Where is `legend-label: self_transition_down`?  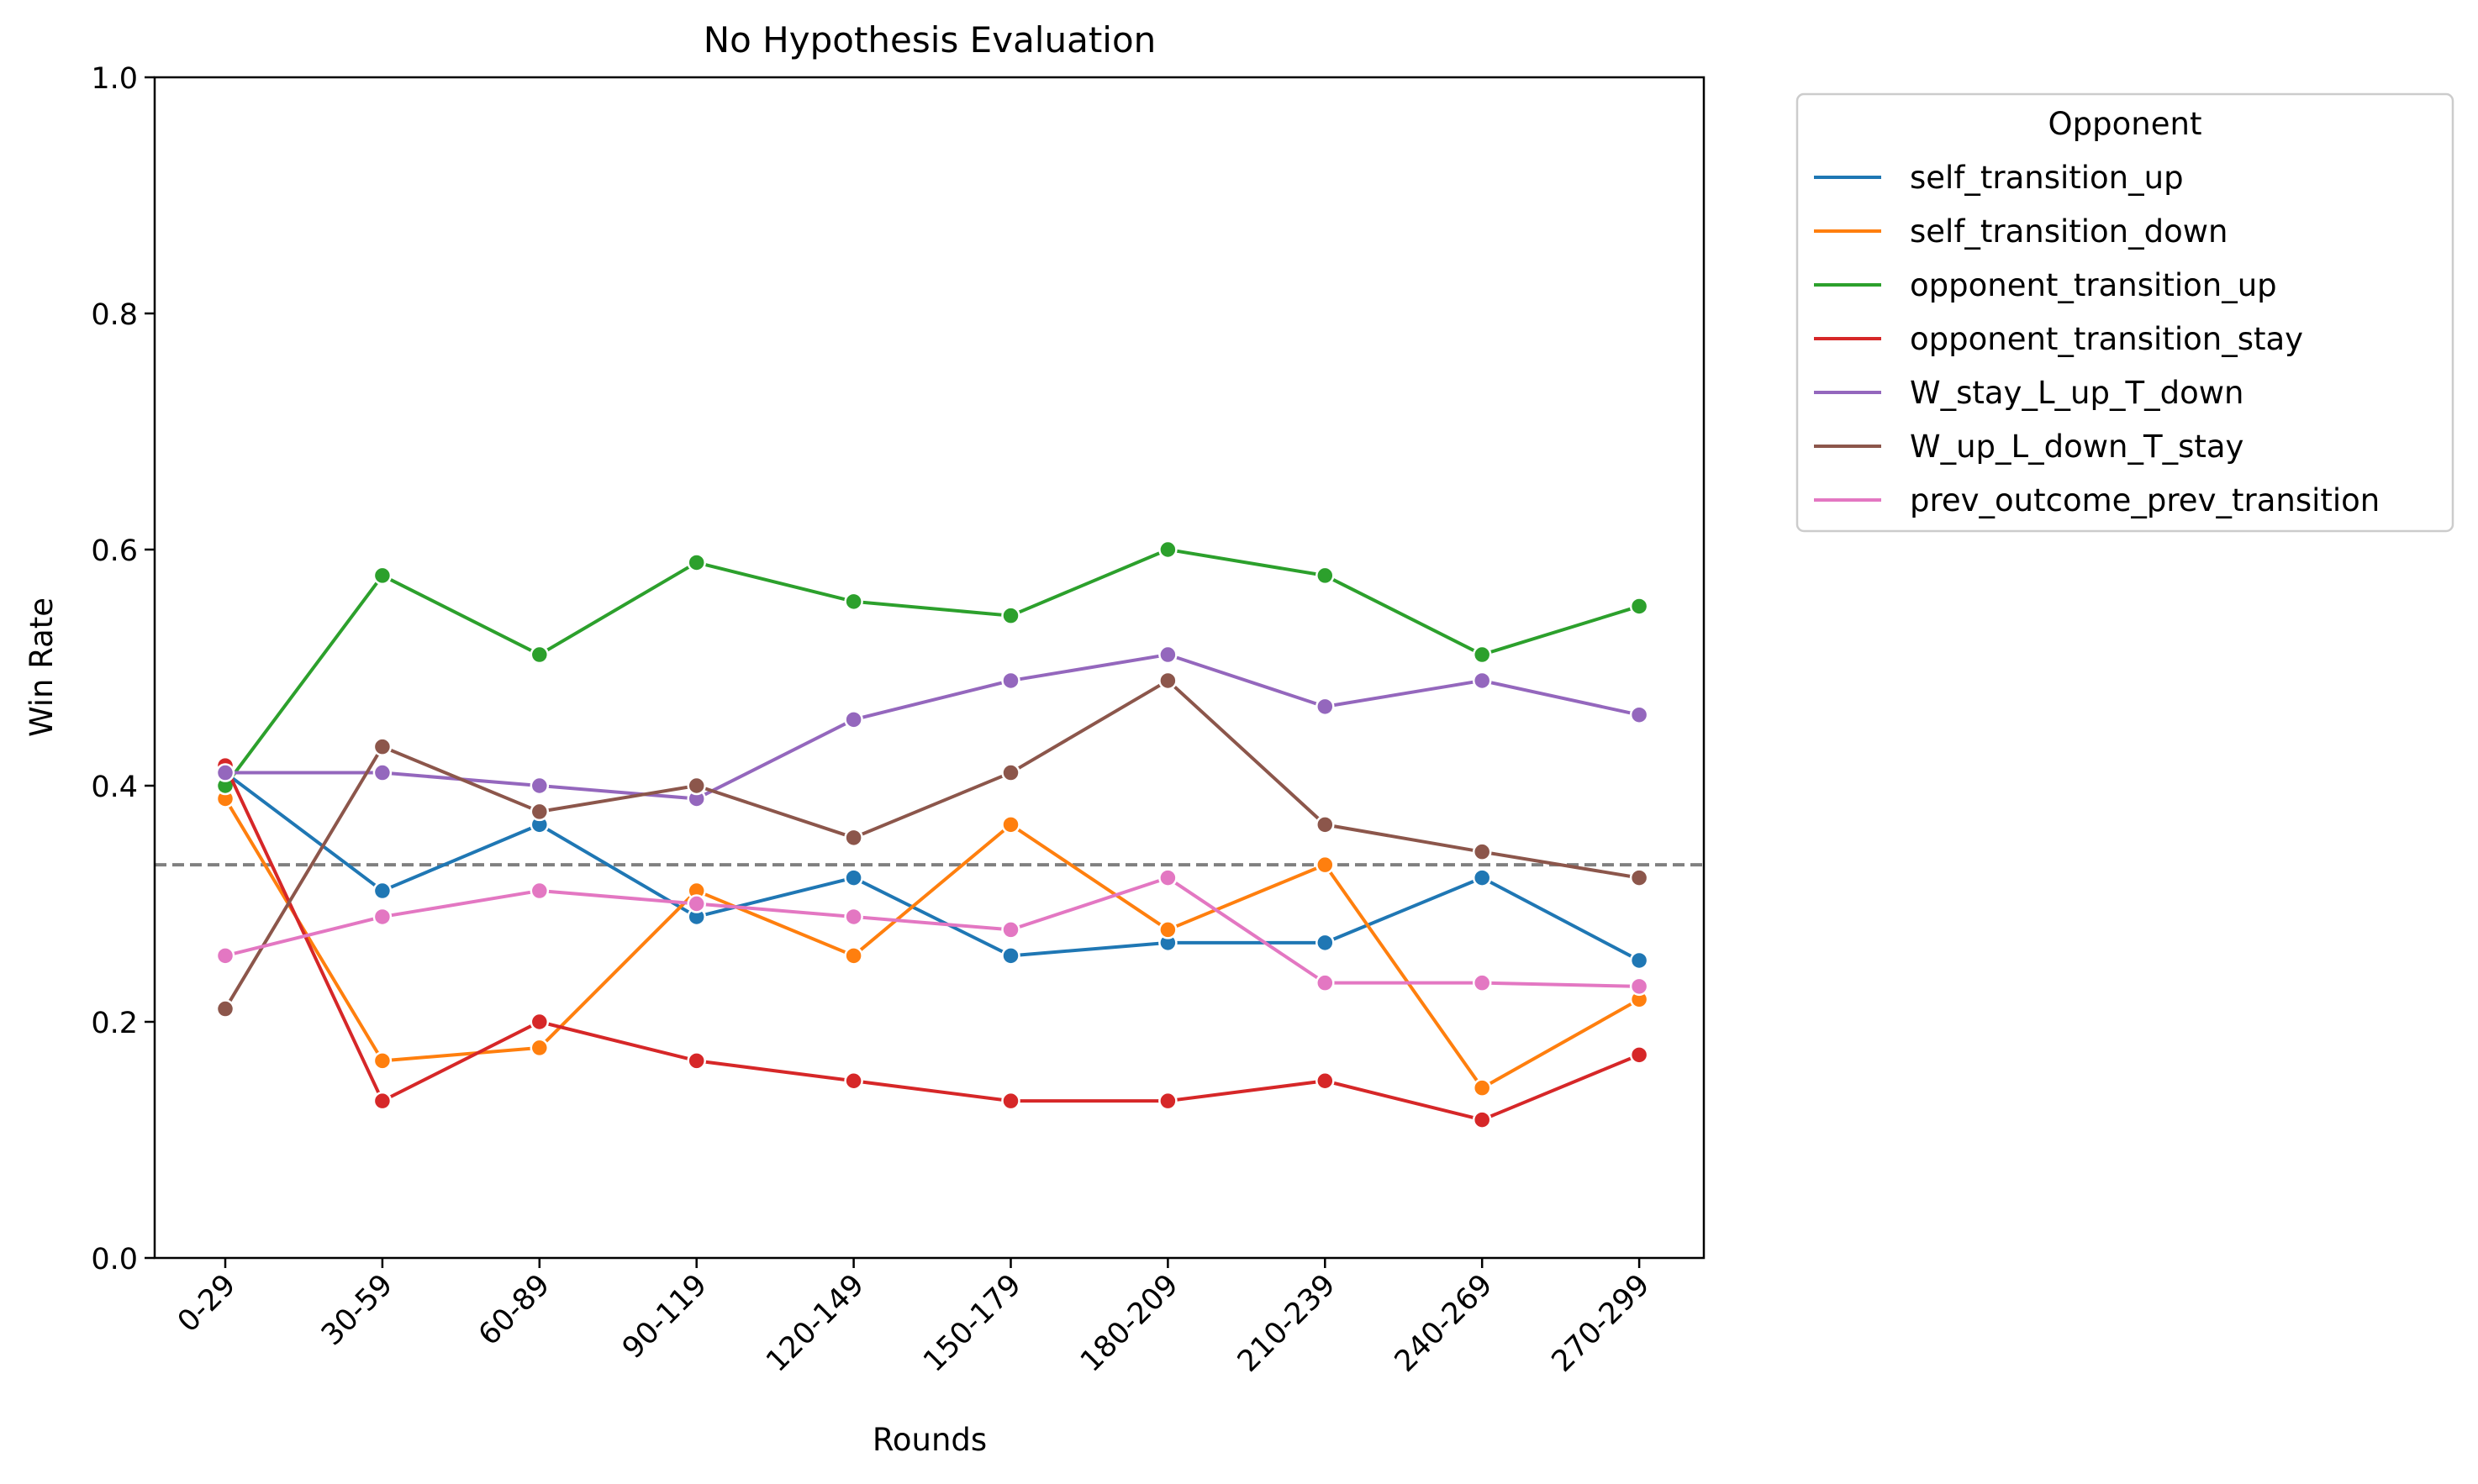 legend-label: self_transition_down is located at coordinates (2069, 231).